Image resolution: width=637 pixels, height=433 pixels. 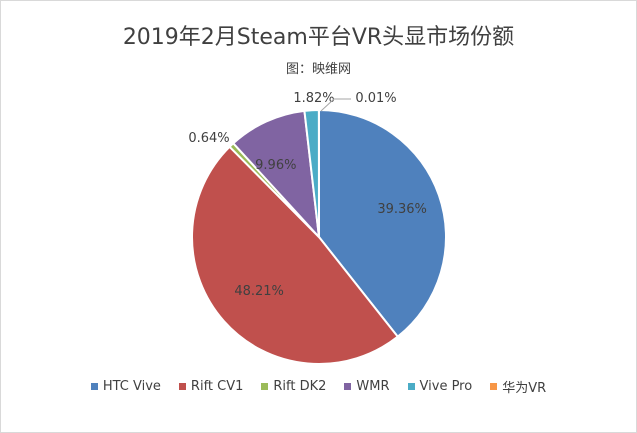 I want to click on leader-line-huawei-vr, so click(x=335, y=105).